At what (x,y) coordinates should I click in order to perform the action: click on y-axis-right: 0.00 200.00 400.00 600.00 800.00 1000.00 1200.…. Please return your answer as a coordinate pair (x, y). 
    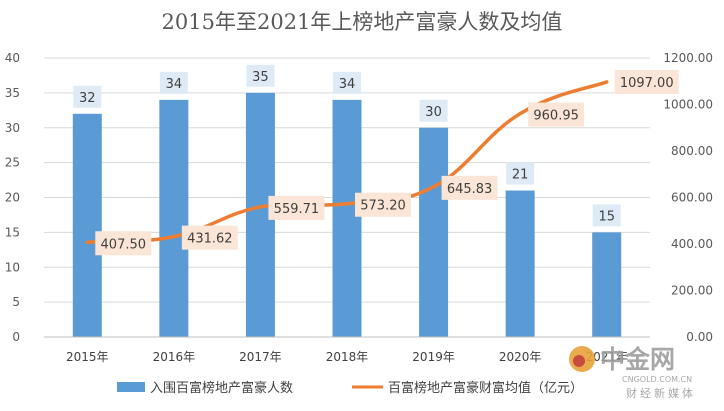
    Looking at the image, I should click on (688, 197).